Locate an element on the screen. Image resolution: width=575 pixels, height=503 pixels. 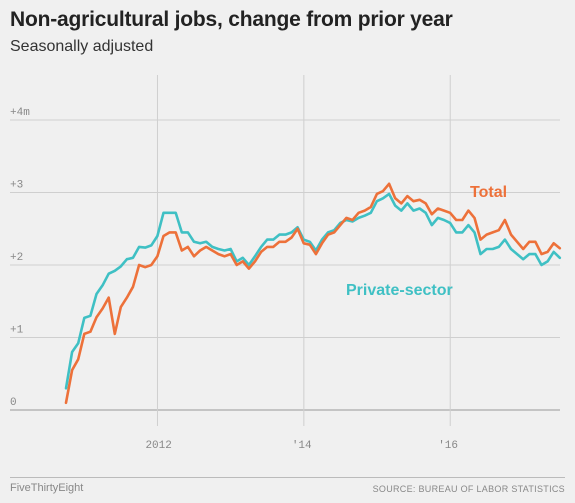
x-tick-label-1: '14 is located at coordinates (302, 446).